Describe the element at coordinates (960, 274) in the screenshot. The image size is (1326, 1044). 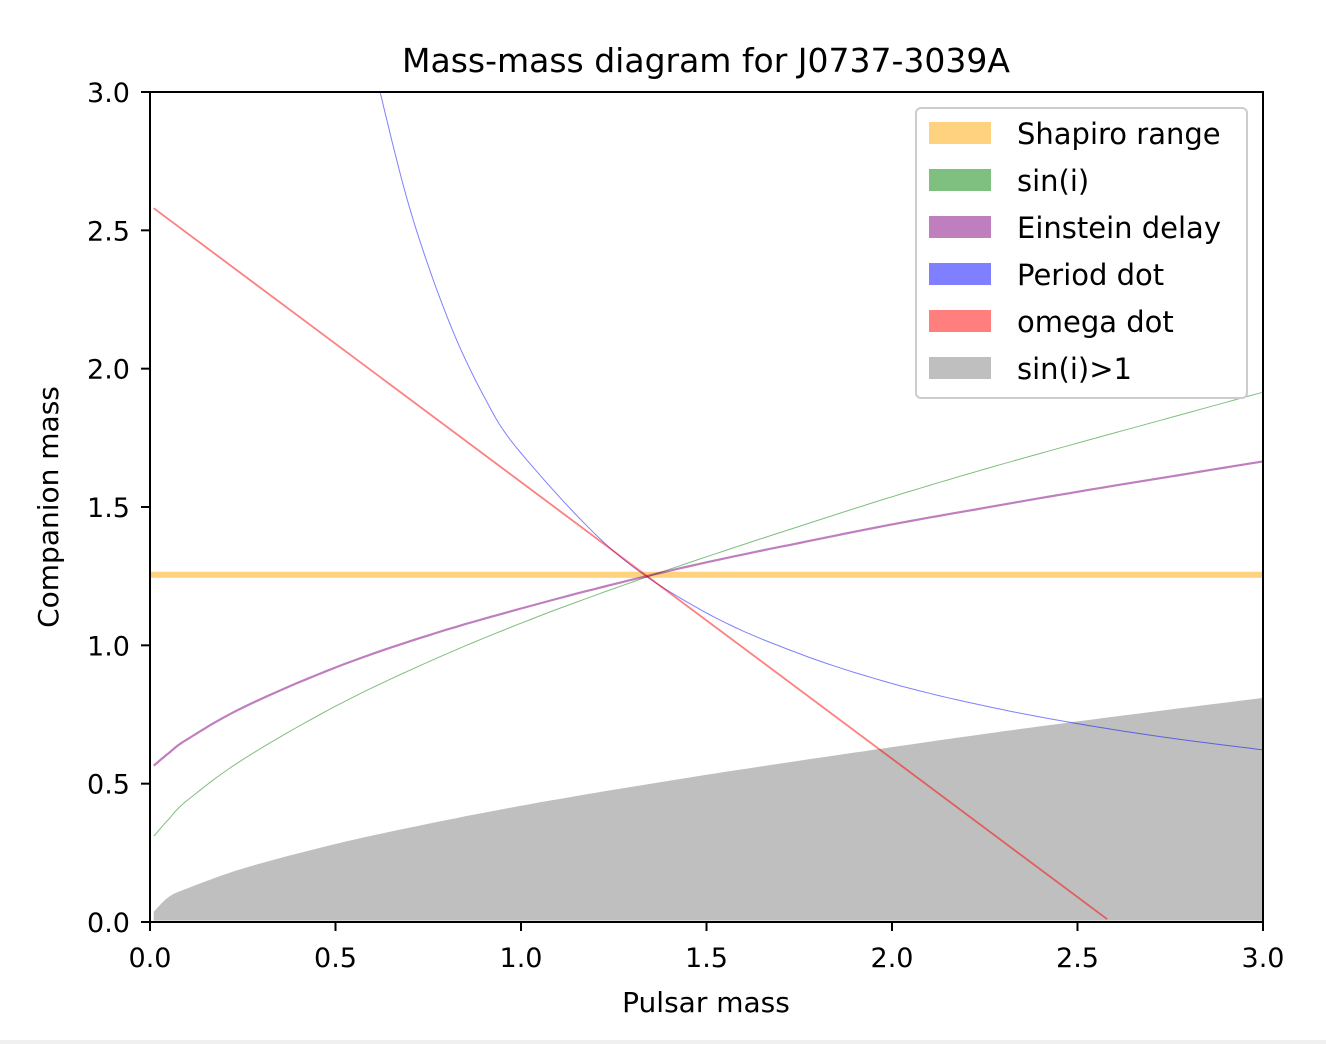
I see `legend-swatch-period-dot` at that location.